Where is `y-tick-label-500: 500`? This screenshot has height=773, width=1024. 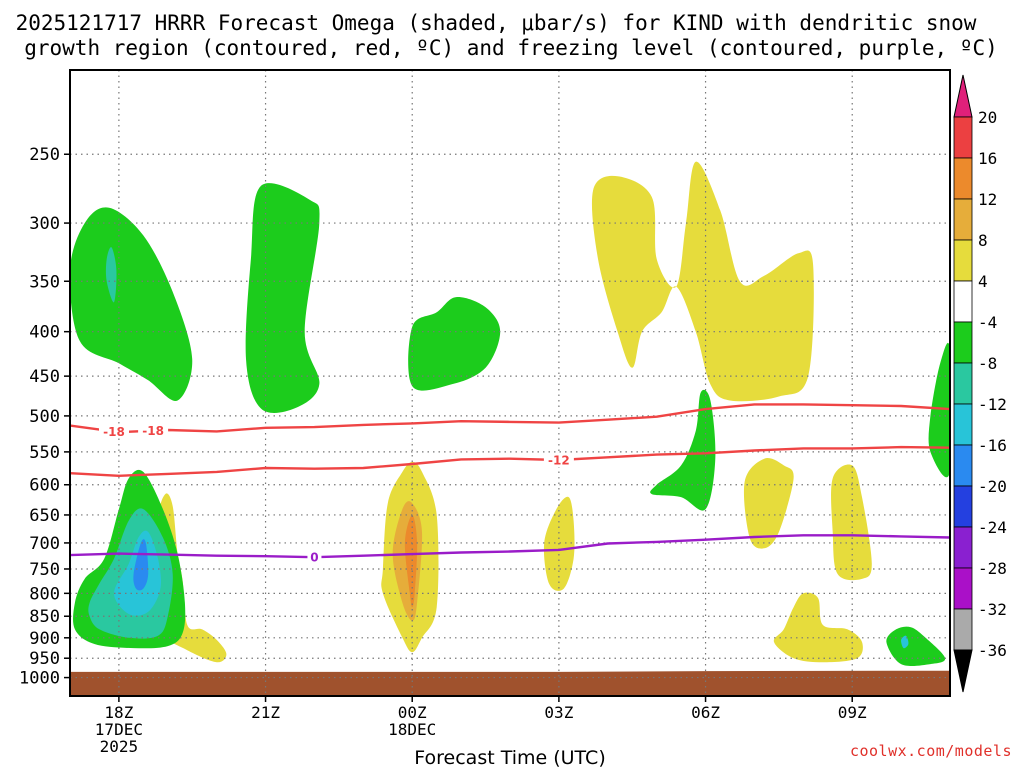
y-tick-label-500: 500 is located at coordinates (44, 417).